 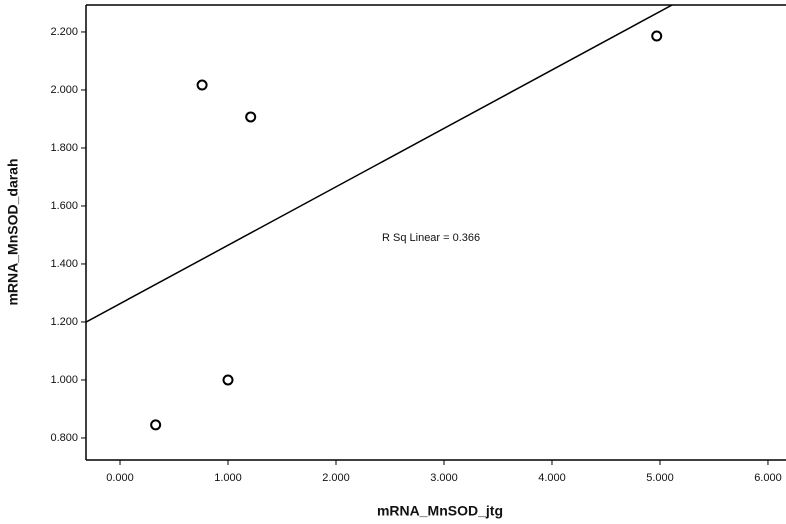 What do you see at coordinates (228, 478) in the screenshot?
I see `x-tick-label: 1.000` at bounding box center [228, 478].